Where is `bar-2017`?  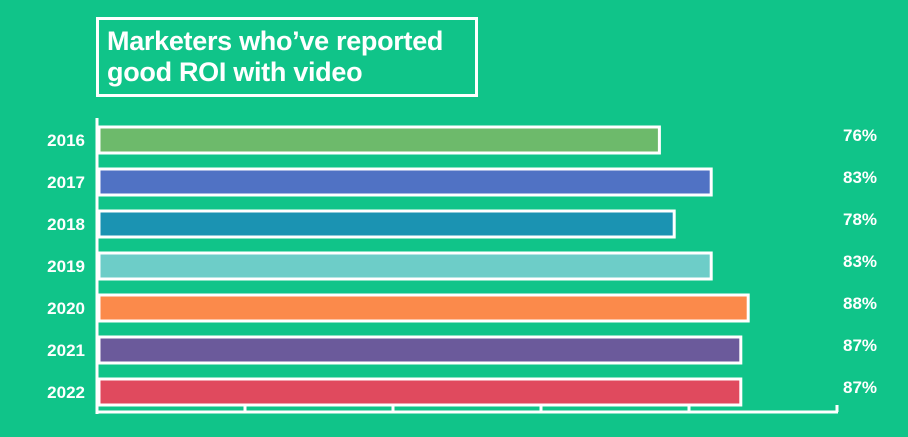
bar-2017 is located at coordinates (405, 182).